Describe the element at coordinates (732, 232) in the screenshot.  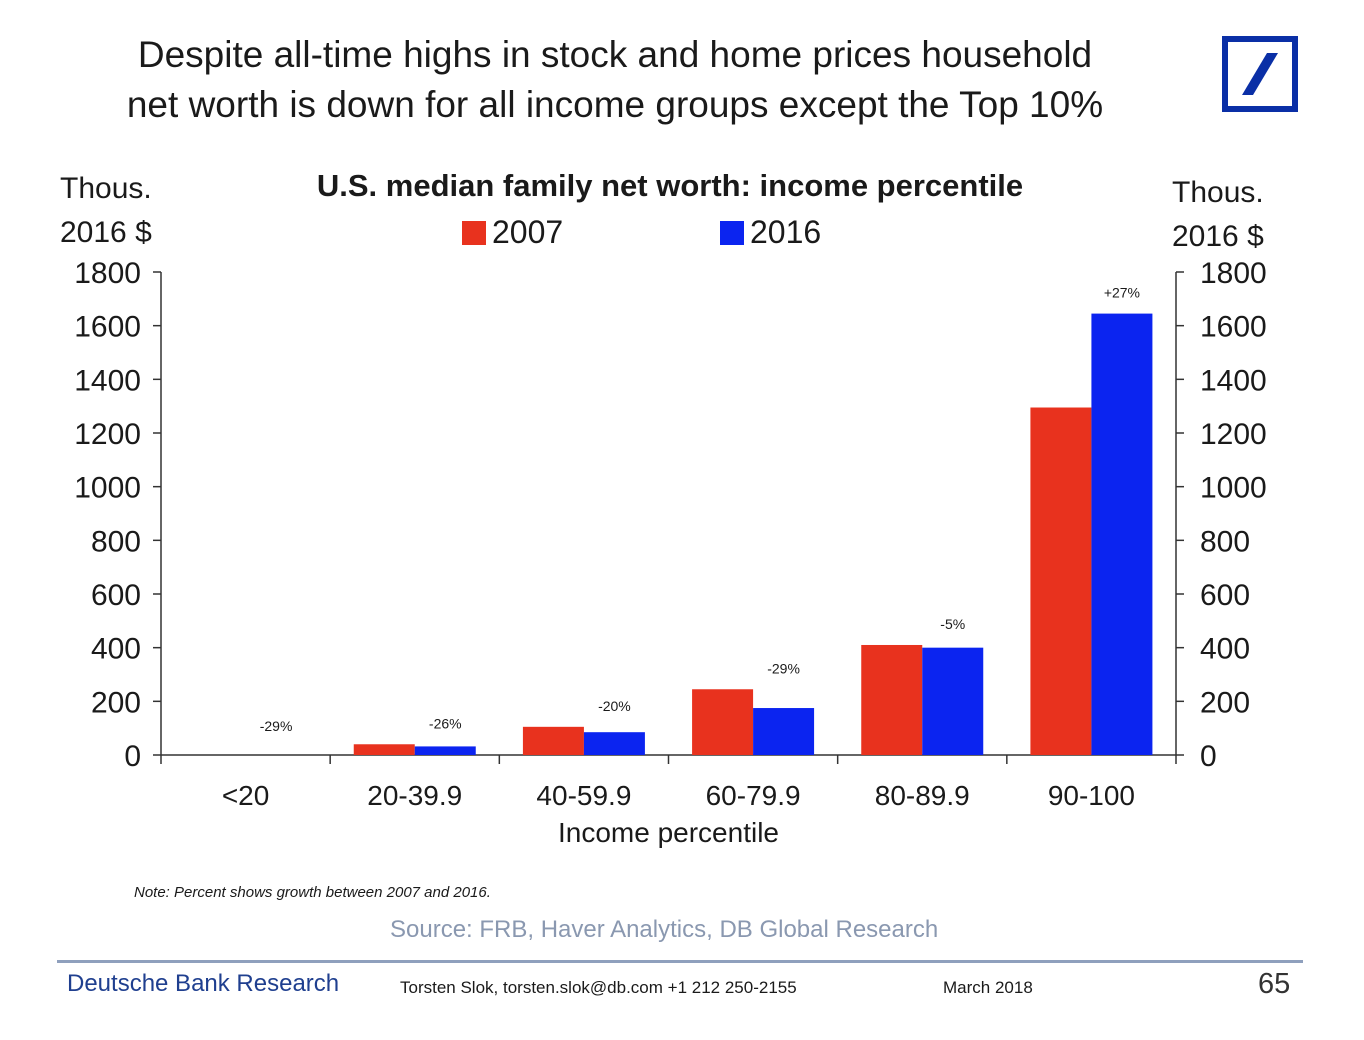
I see `legend-swatch-2016` at that location.